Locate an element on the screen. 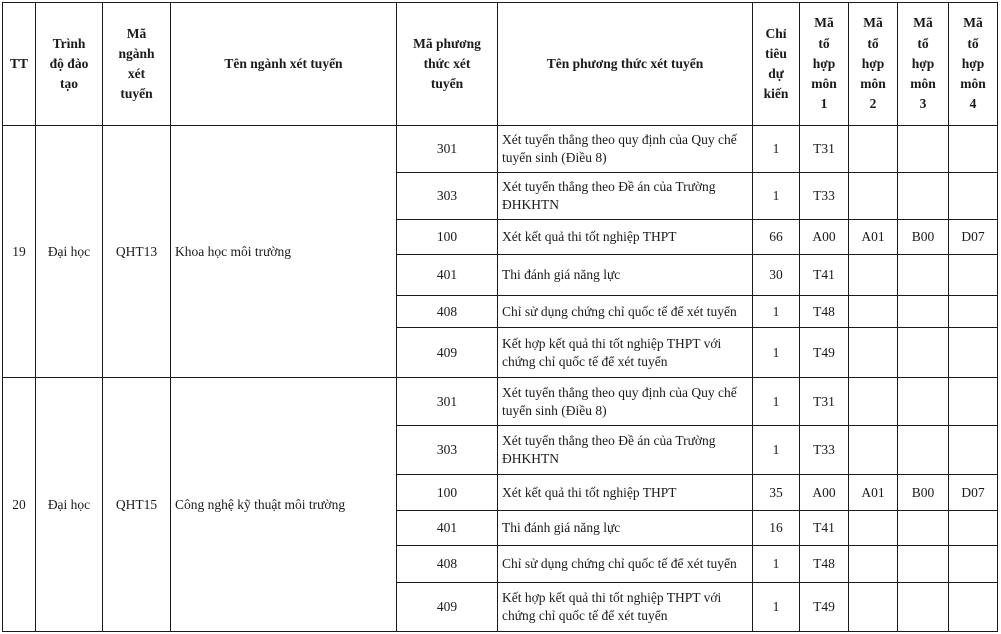 The height and width of the screenshot is (634, 1001). table-row: 401 Thi đánh giá năng lực 16 T41 is located at coordinates (500, 528).